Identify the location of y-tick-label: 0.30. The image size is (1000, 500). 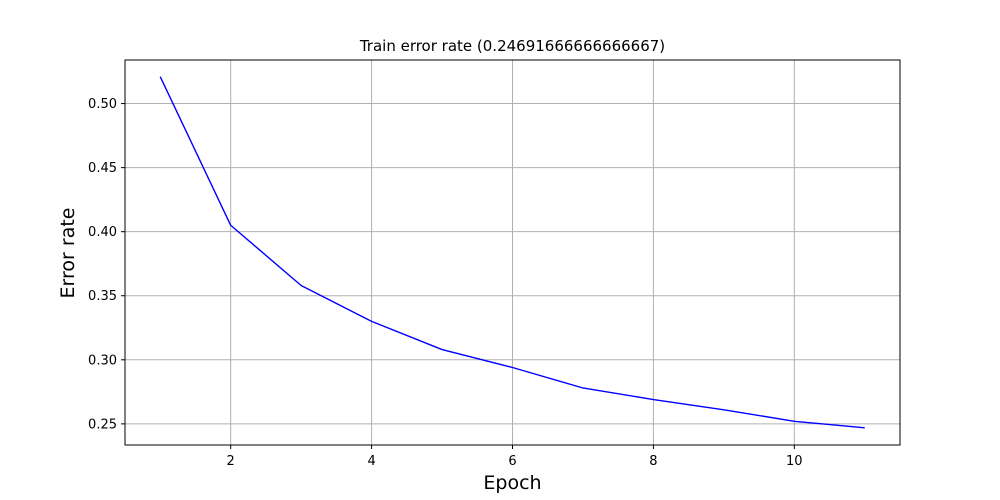
(102, 360).